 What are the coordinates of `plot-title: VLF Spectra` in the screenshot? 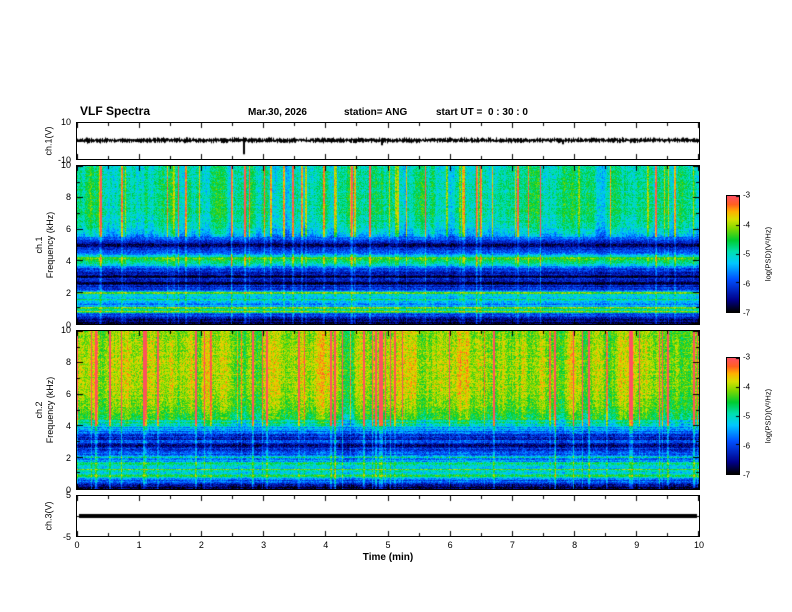 It's located at (115, 111).